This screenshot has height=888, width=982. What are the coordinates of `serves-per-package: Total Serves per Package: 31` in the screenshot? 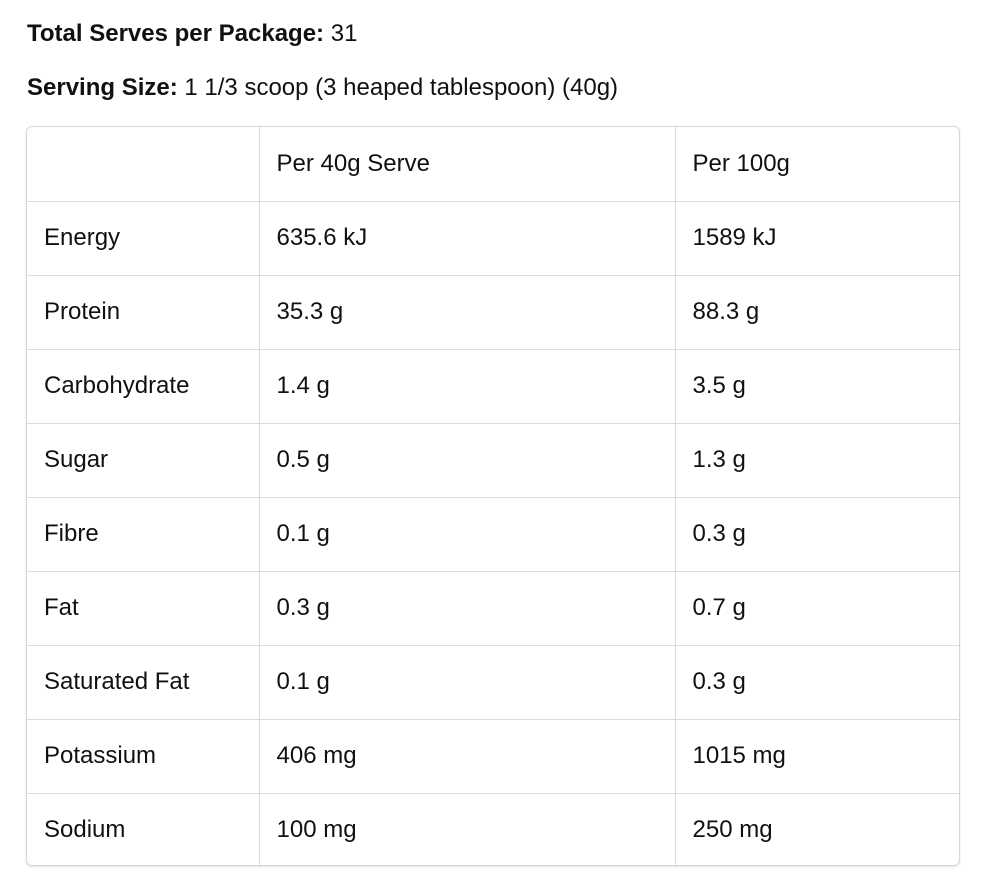 It's located at (192, 34).